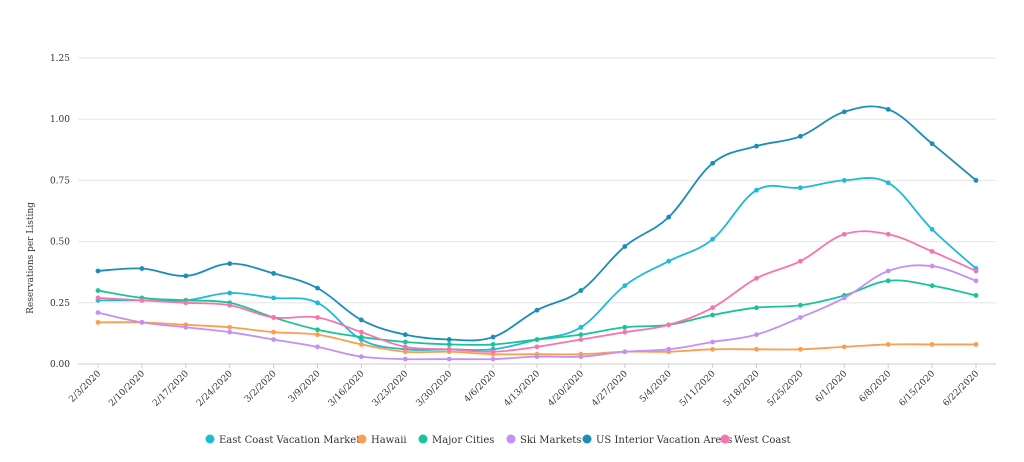 This screenshot has height=462, width=1024. Describe the element at coordinates (382, 440) in the screenshot. I see `legend-item: Hawaii` at that location.